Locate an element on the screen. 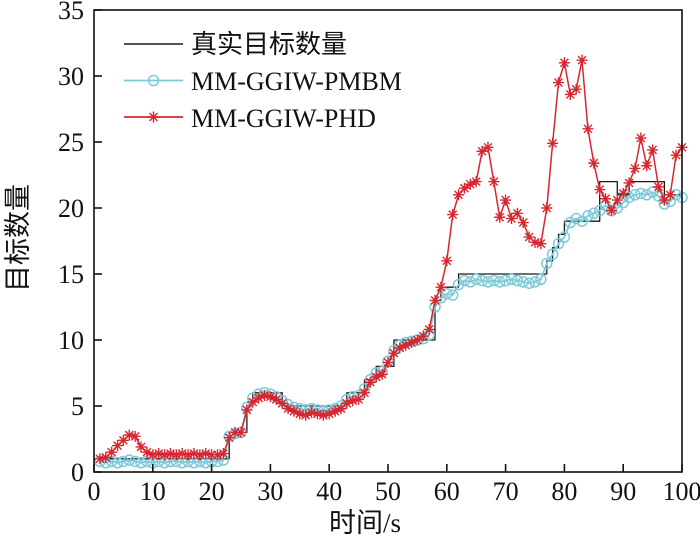 Image resolution: width=700 pixels, height=546 pixels. y-tick-label: 0 is located at coordinates (77, 472).